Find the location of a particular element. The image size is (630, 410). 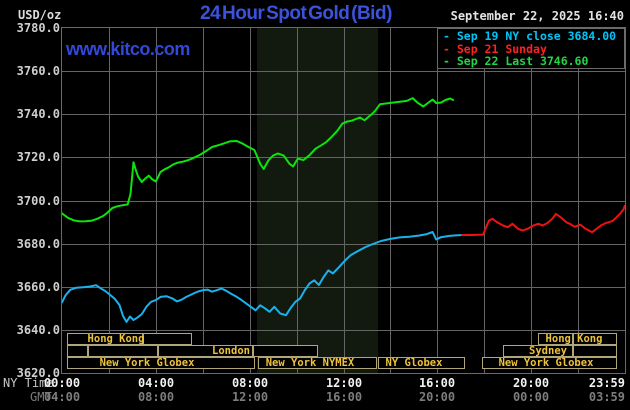

ny-time-axis-label: NY Time is located at coordinates (28, 383).